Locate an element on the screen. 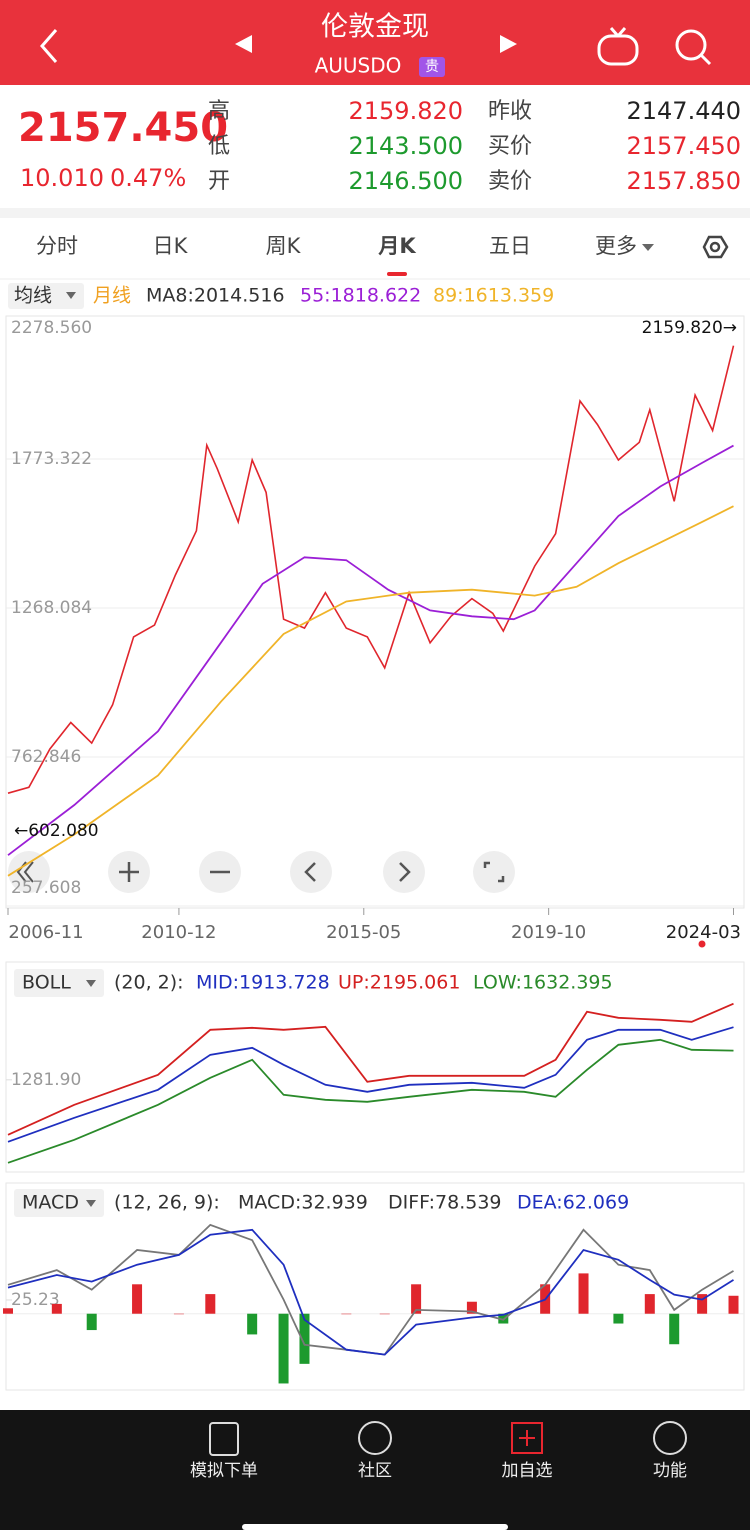 The width and height of the screenshot is (750, 1530). period: 月线 is located at coordinates (112, 296).